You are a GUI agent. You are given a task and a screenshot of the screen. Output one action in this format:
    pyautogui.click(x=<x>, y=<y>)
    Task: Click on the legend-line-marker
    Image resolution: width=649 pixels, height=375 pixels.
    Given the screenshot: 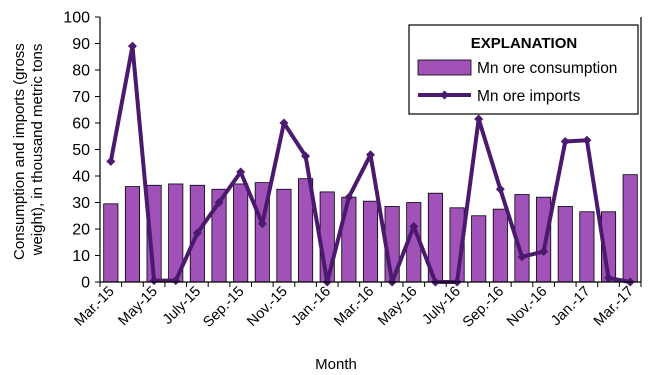 What is the action you would take?
    pyautogui.click(x=444, y=95)
    